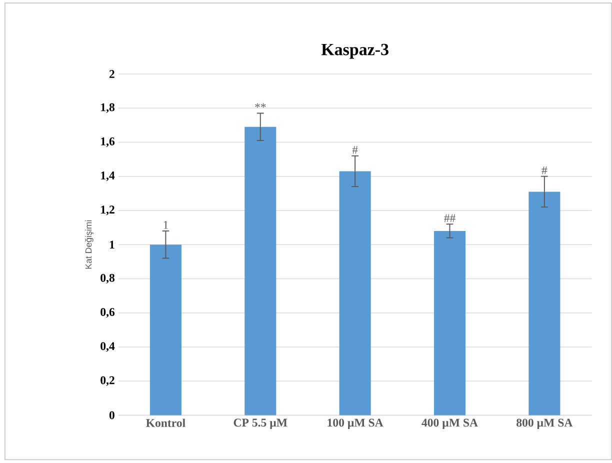 Image resolution: width=612 pixels, height=463 pixels. I want to click on x-tick-label: 800 µM SA, so click(544, 424).